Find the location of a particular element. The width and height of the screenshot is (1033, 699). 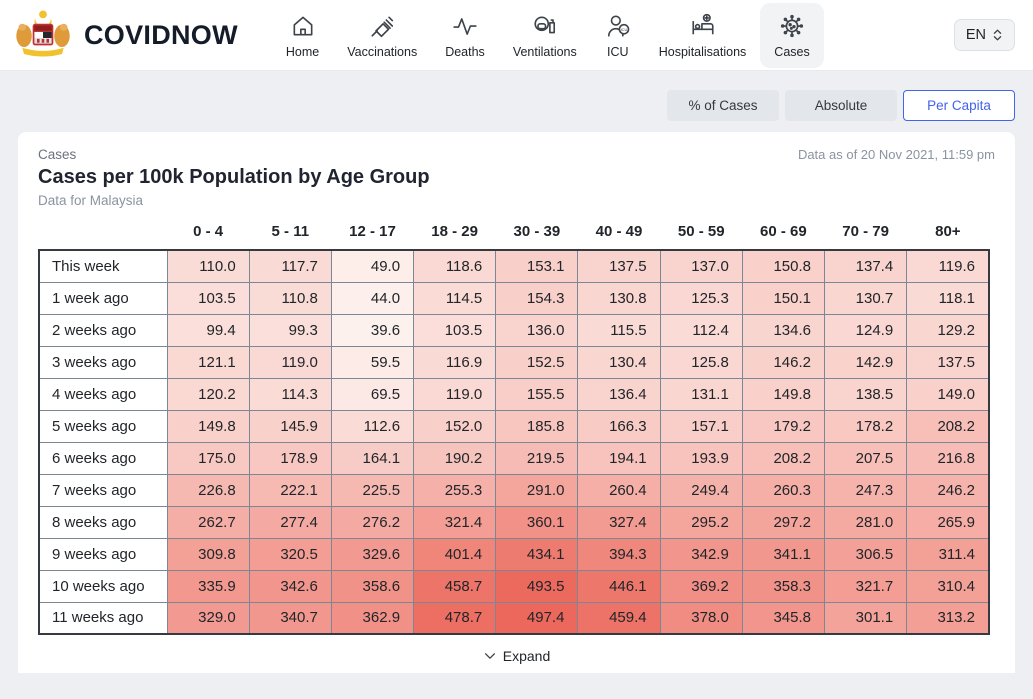

row-label: 3 weeks ago is located at coordinates (103, 362).